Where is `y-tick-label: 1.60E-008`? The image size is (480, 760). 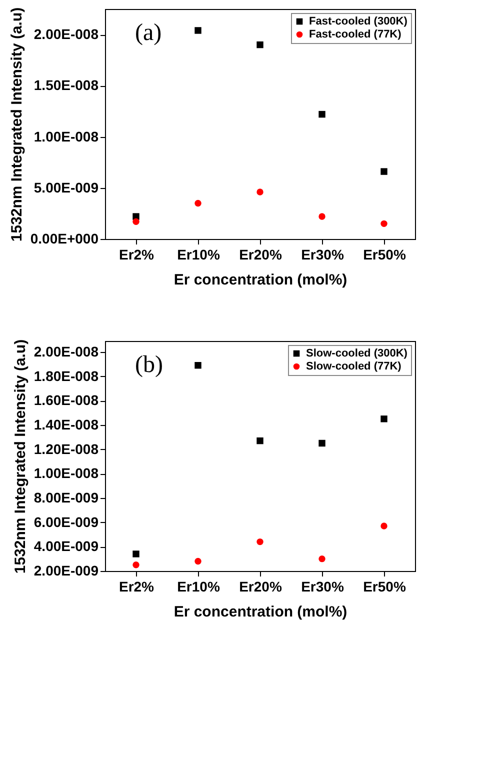
y-tick-label: 1.60E-008 is located at coordinates (66, 400).